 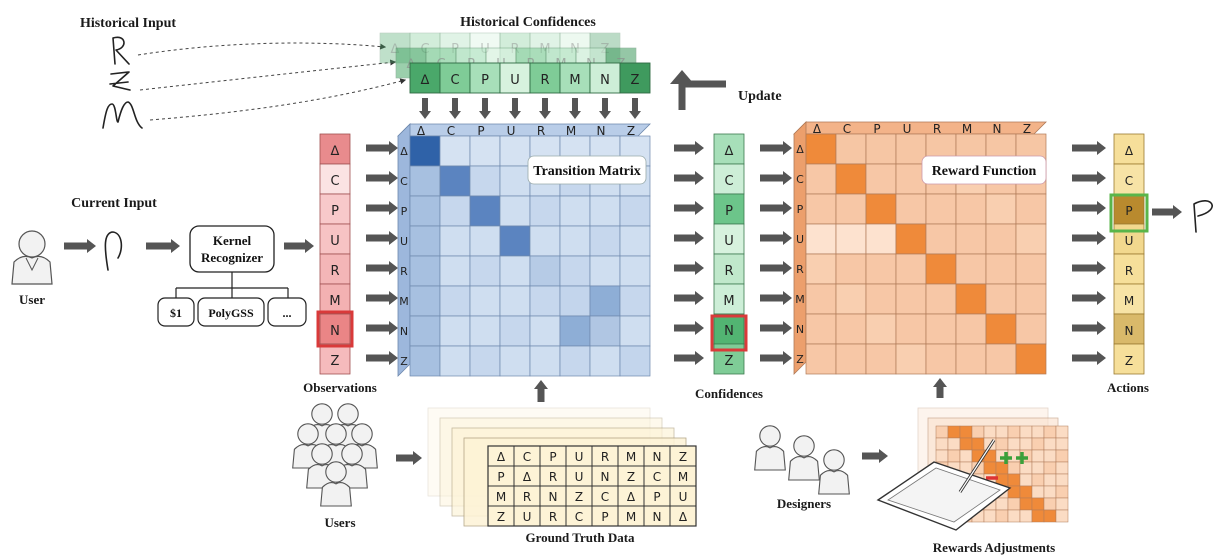 What do you see at coordinates (32, 257) in the screenshot?
I see `user-icon` at bounding box center [32, 257].